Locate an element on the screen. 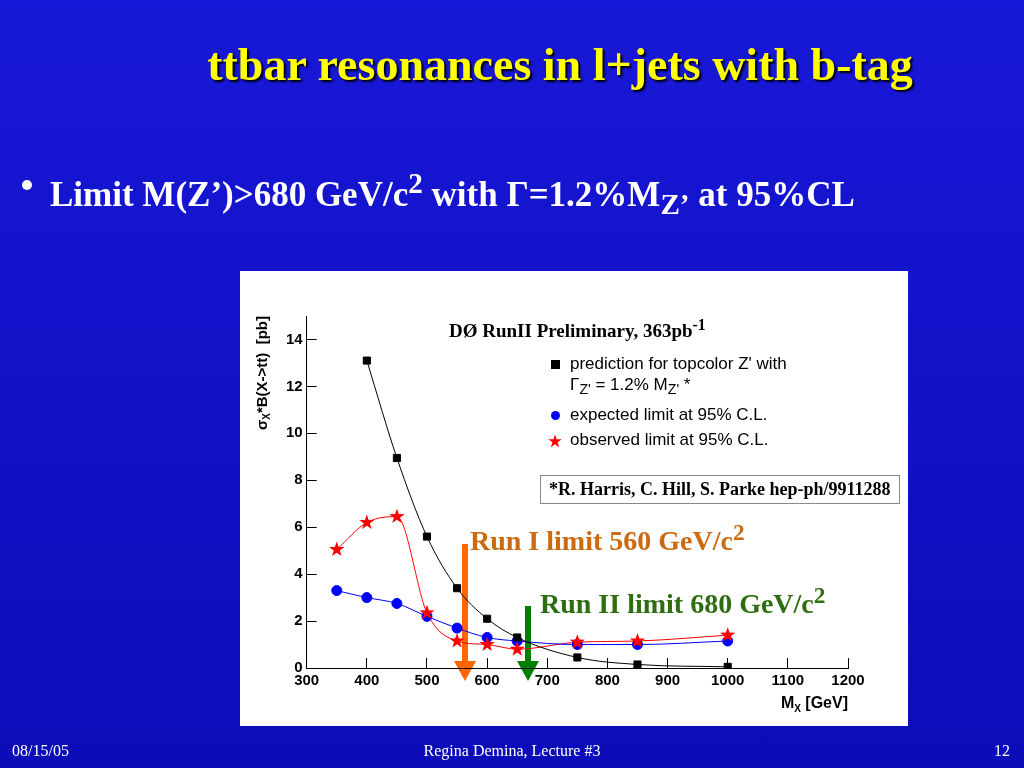 This screenshot has height=768, width=1024. text: Regina Demina, Lecture #3 is located at coordinates (512, 750).